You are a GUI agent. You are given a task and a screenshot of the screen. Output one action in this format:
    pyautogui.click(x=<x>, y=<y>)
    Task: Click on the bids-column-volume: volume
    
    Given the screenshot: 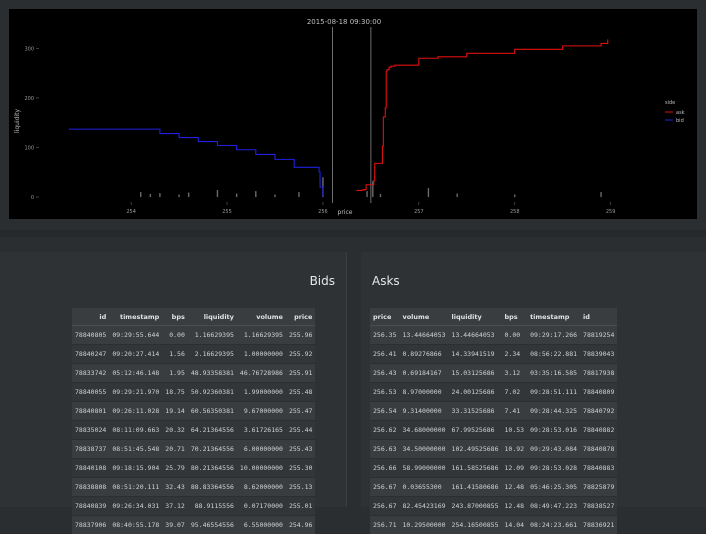 What is the action you would take?
    pyautogui.click(x=261, y=317)
    